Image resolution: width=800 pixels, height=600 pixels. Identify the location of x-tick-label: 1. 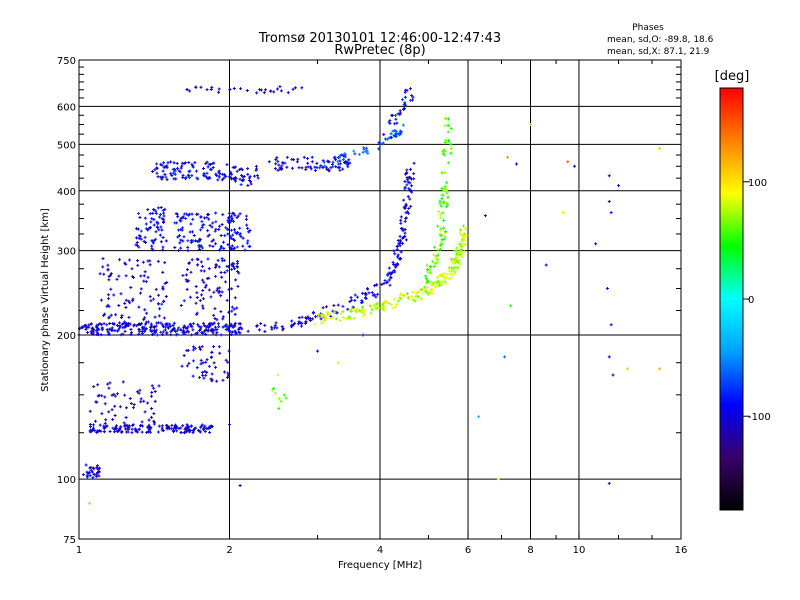
(79, 550).